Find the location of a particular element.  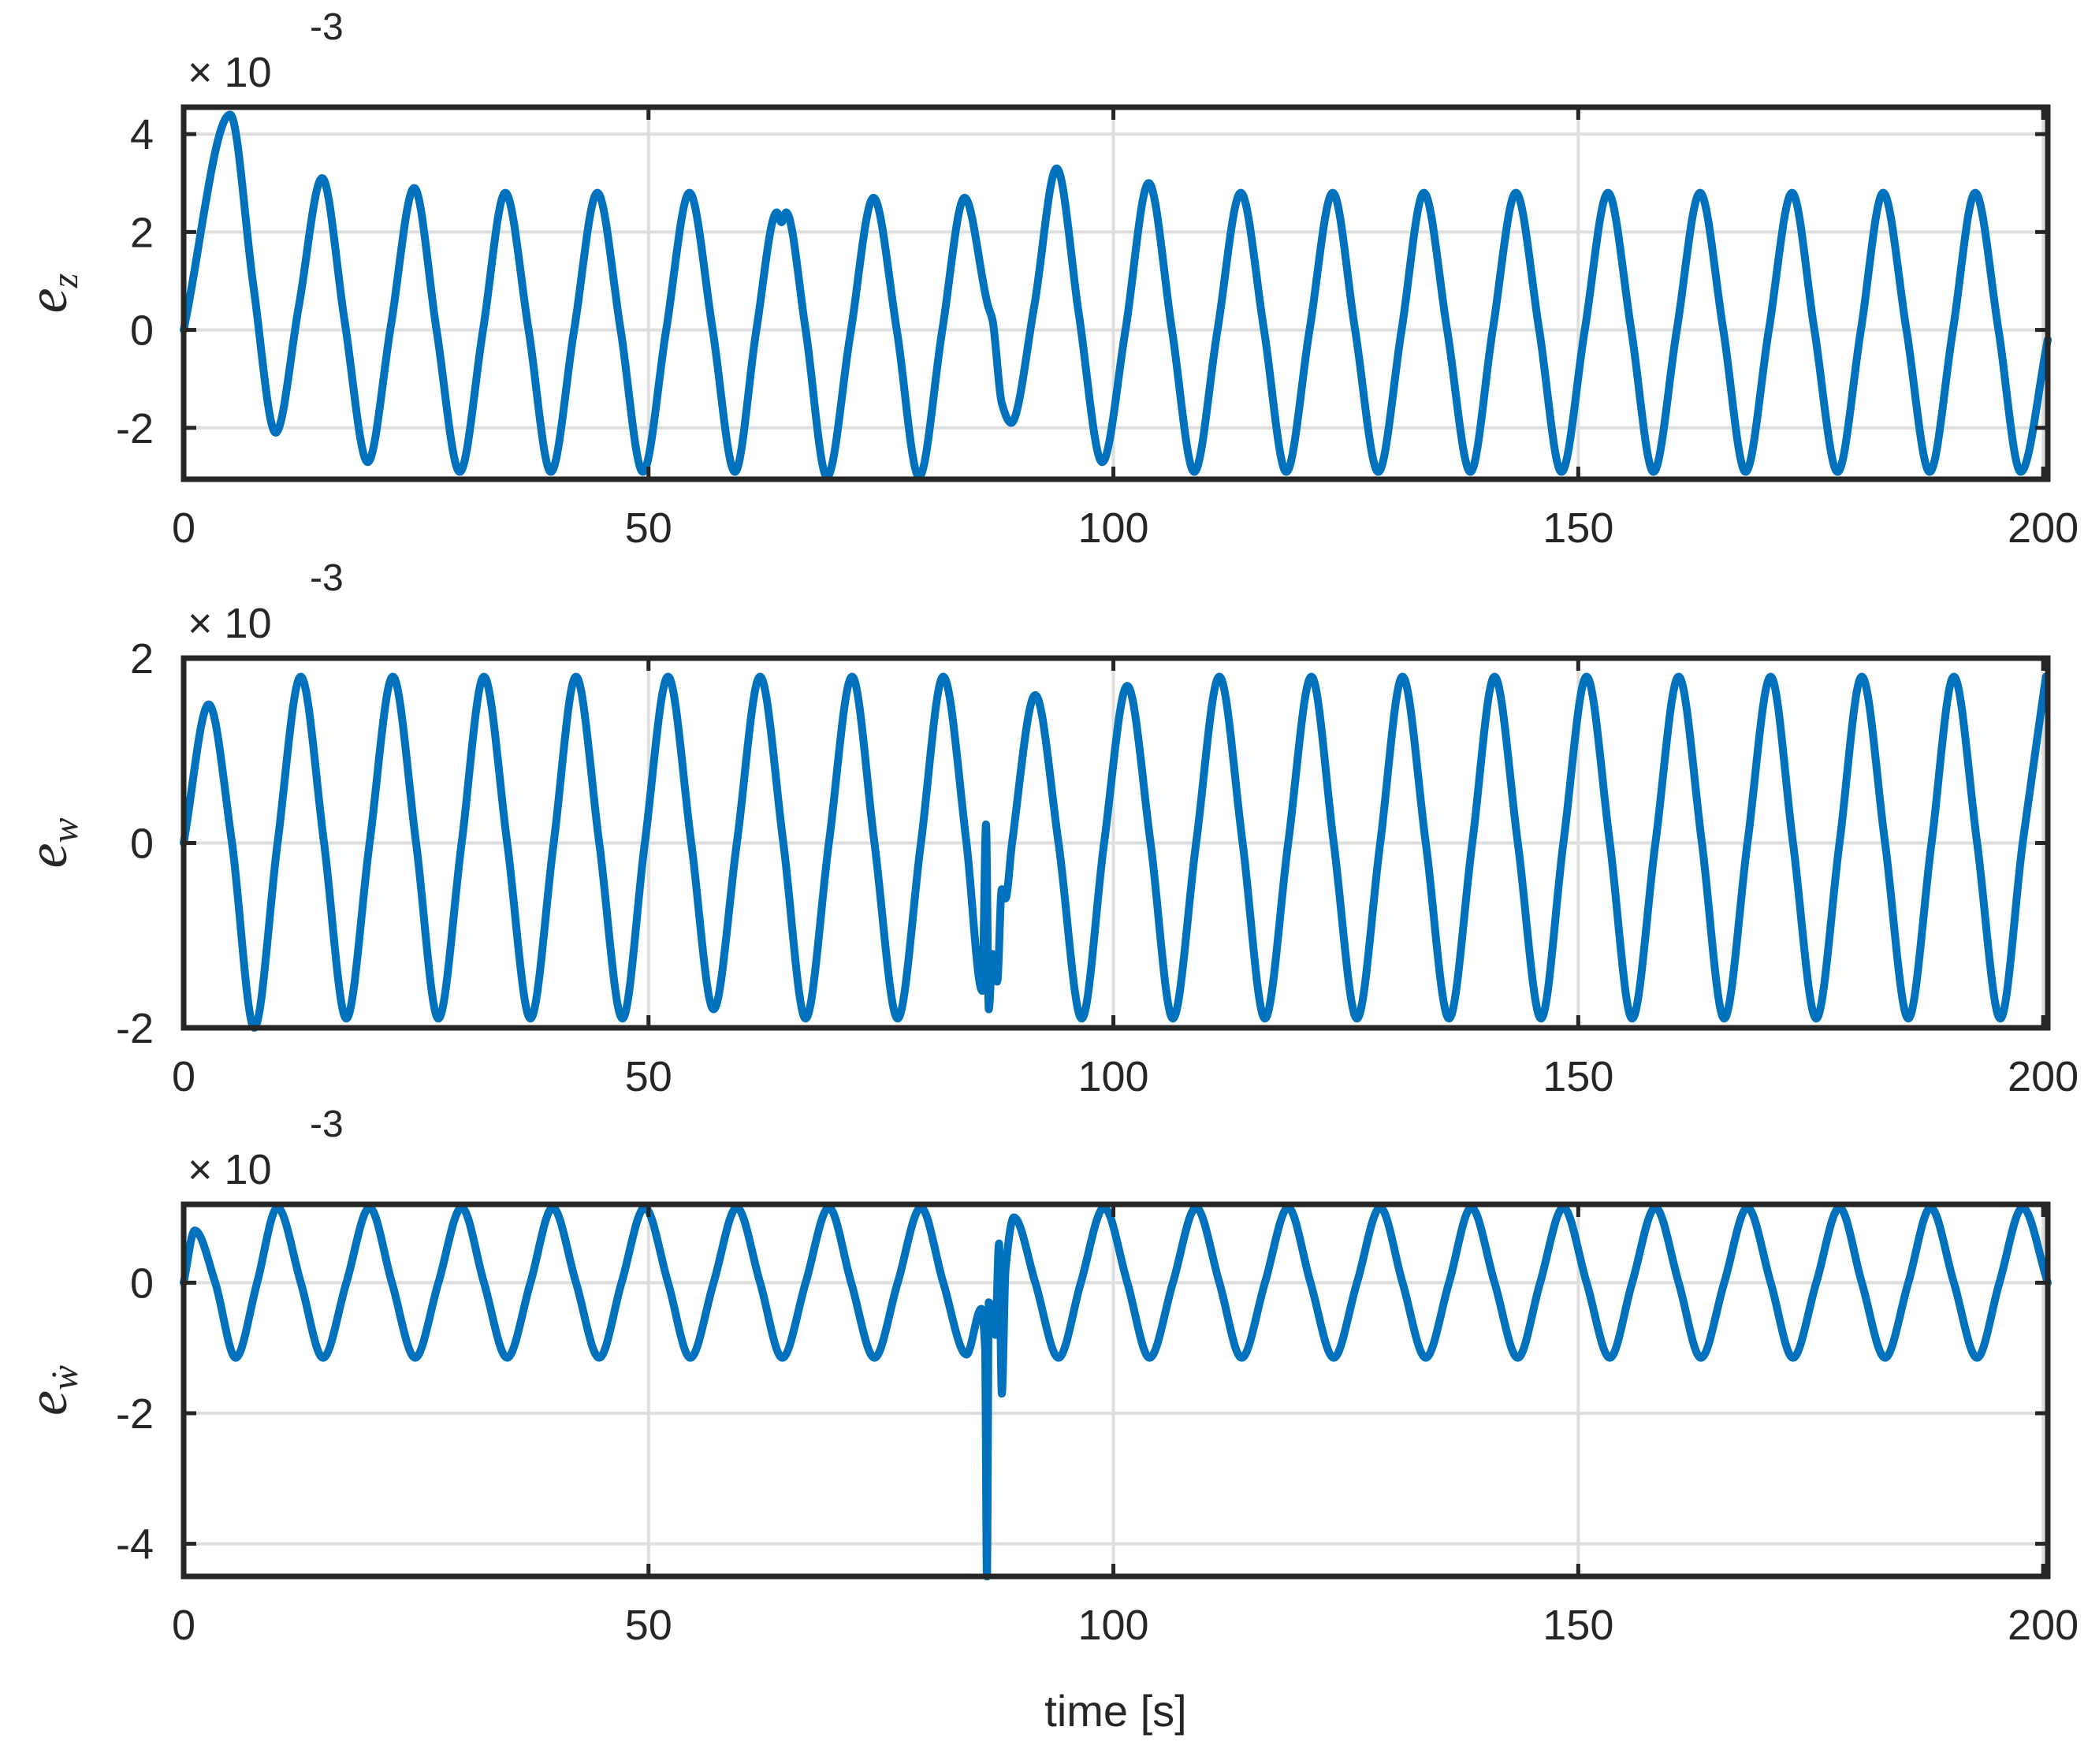

y-label-subscript: ẇ is located at coordinates (65, 1377).